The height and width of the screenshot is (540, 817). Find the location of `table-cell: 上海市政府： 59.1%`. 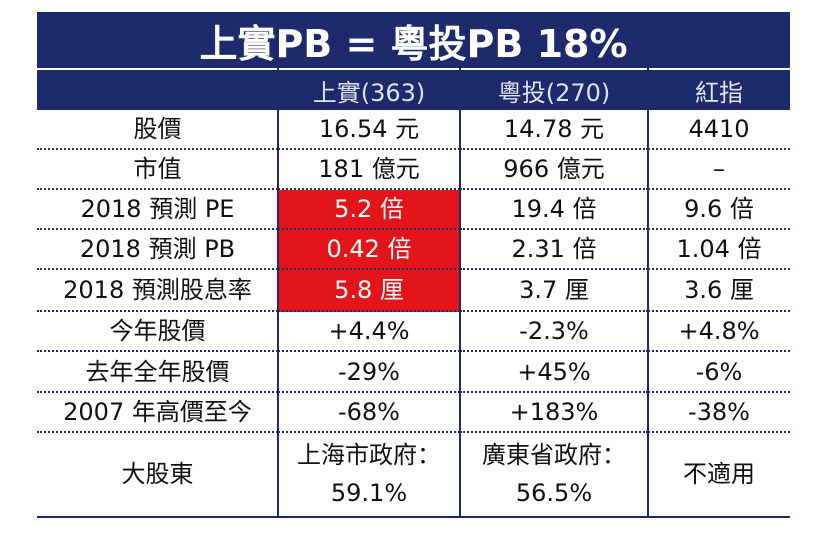

table-cell: 上海市政府： 59.1% is located at coordinates (369, 474).